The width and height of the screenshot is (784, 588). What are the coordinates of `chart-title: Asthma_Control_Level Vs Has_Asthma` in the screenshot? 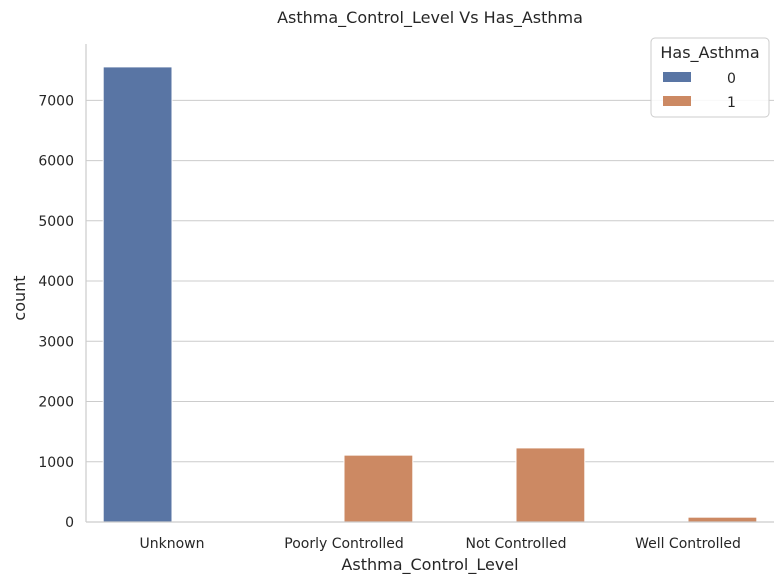 It's located at (430, 18).